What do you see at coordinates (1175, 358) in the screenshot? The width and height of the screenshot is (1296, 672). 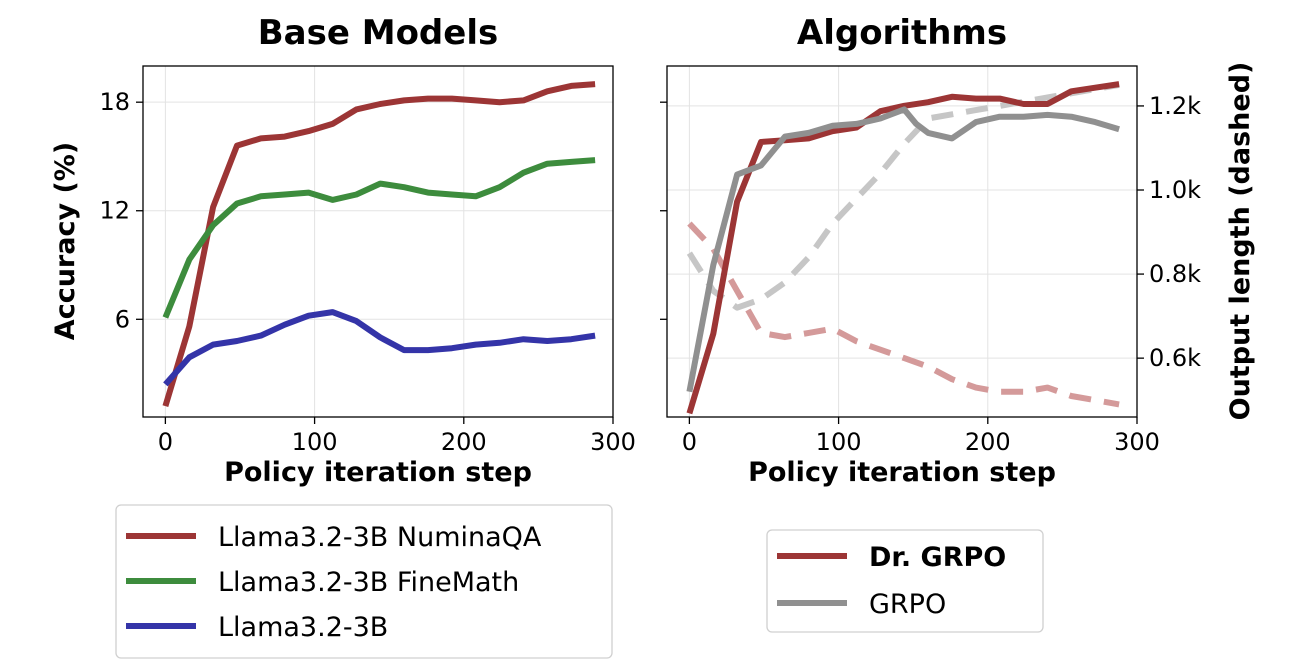 I see `y2-tick-label: 0.6k` at bounding box center [1175, 358].